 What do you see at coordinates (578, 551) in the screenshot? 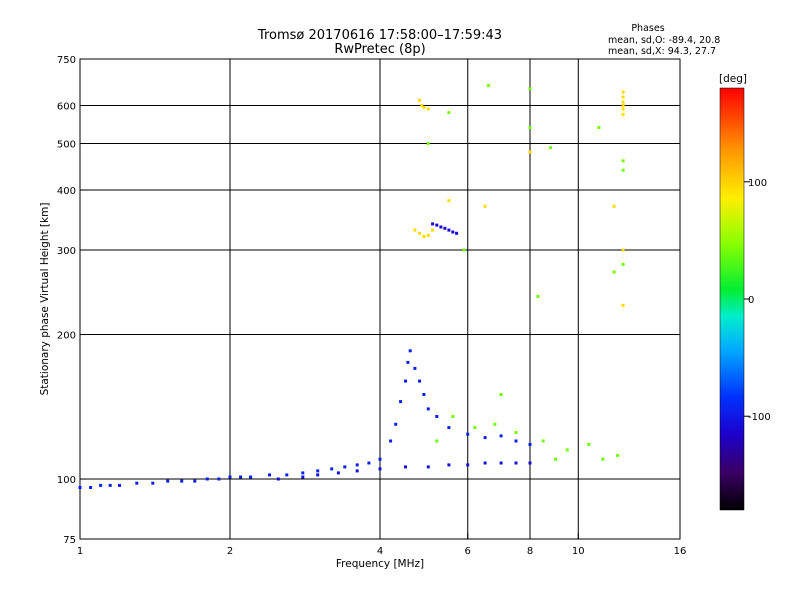
I see `x-tick-label-5: 10` at bounding box center [578, 551].